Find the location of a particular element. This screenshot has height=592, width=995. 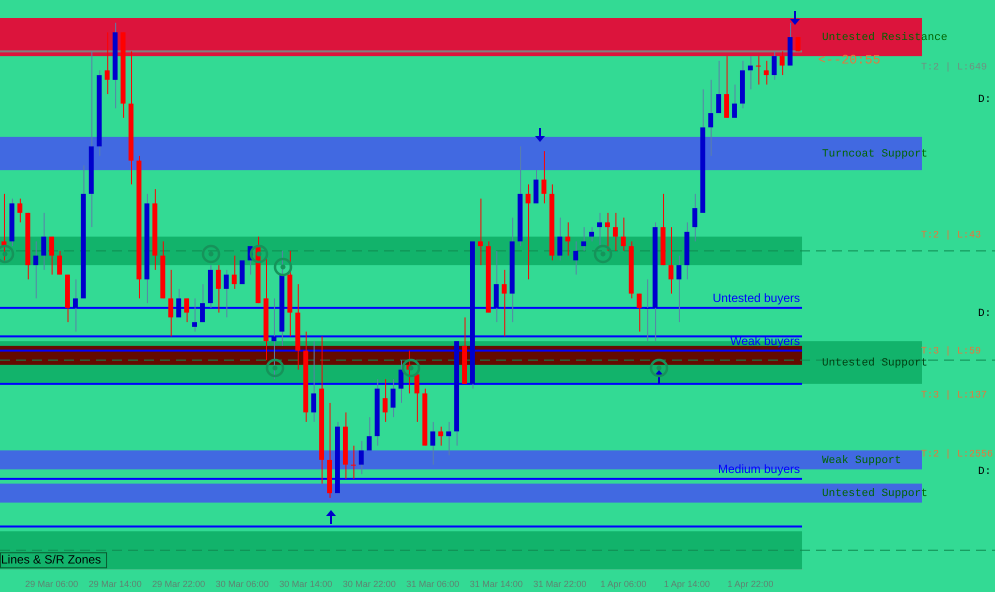

x-tick-label: 31 Mar 14:00 is located at coordinates (496, 584).